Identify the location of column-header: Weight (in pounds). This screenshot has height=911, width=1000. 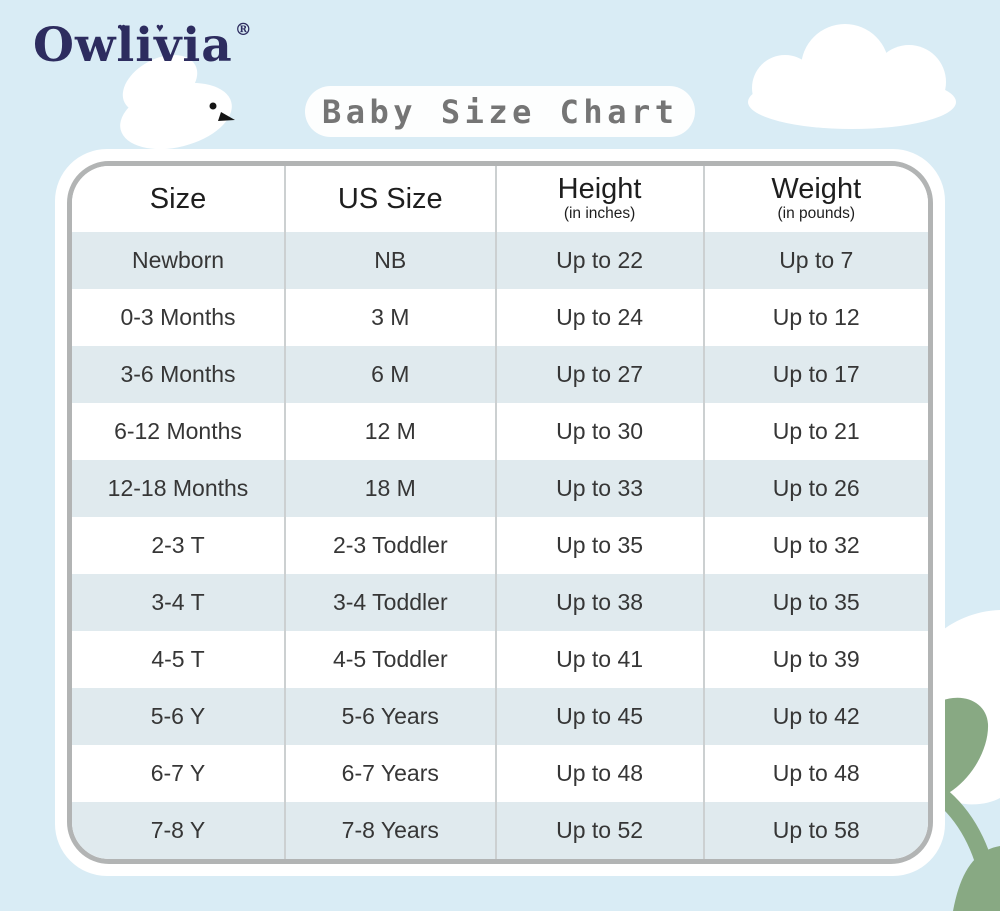
(816, 199).